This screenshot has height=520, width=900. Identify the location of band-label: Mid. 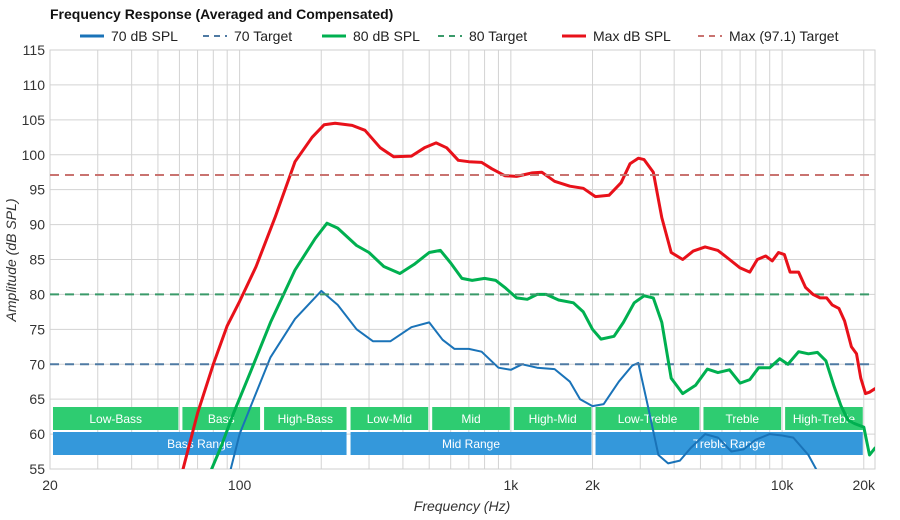
(470, 419).